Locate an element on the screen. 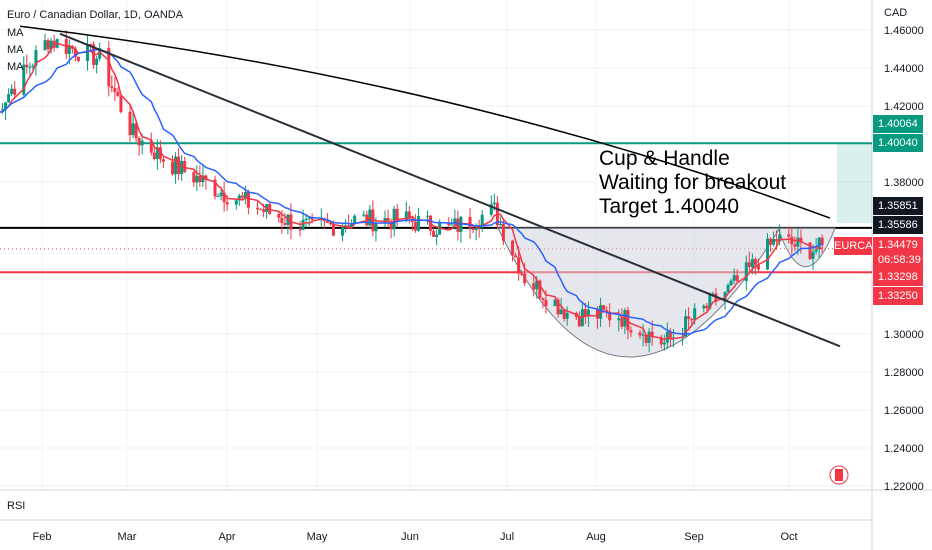 This screenshot has width=932, height=550. time-axis-tick: Mar is located at coordinates (127, 537).